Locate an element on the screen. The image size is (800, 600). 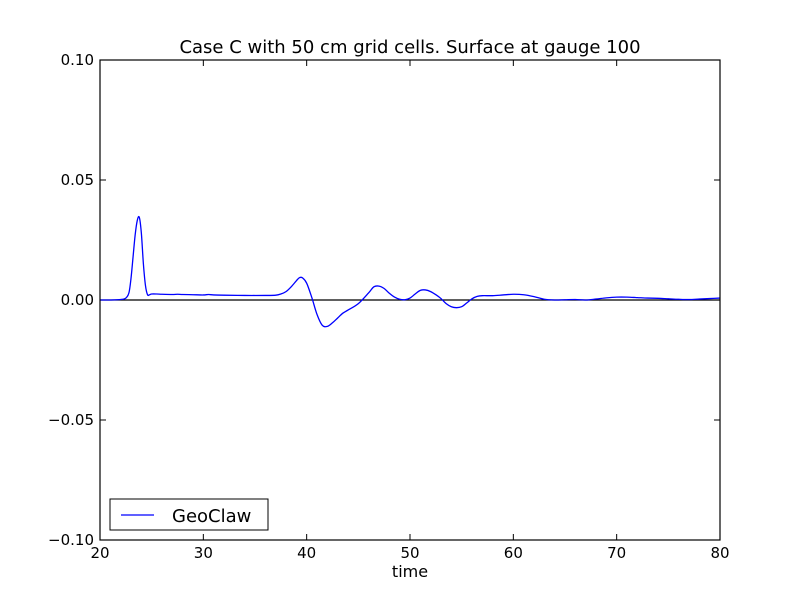
x-axis-label: time is located at coordinates (410, 571).